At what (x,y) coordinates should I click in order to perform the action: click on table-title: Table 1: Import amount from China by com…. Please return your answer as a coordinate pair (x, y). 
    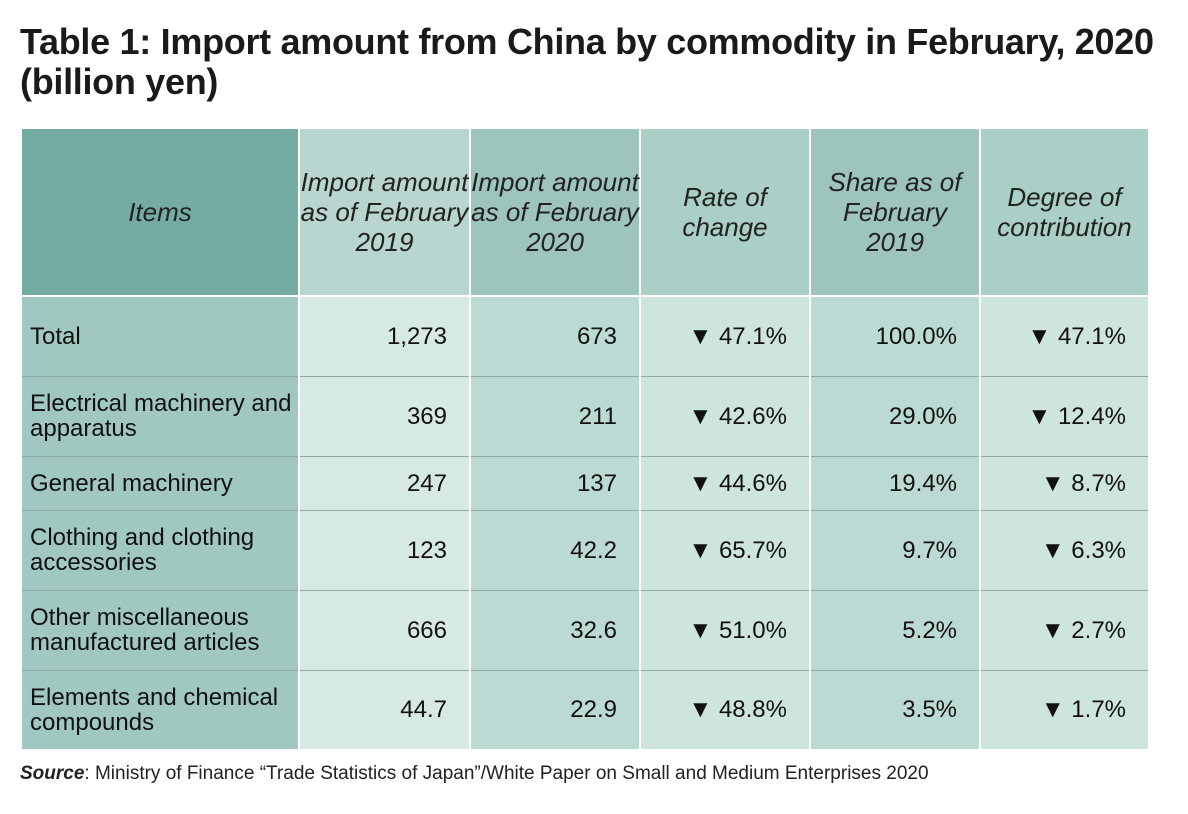
    Looking at the image, I should click on (587, 61).